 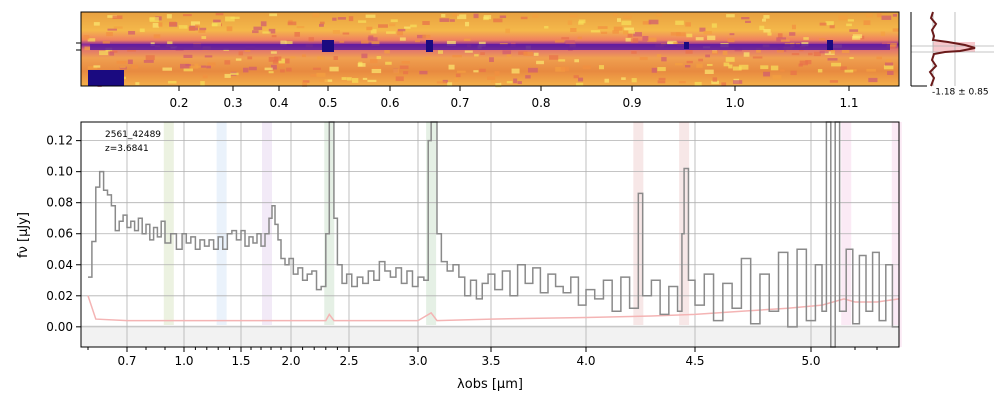 I want to click on top-tick-label: 0.8, so click(x=540, y=103).